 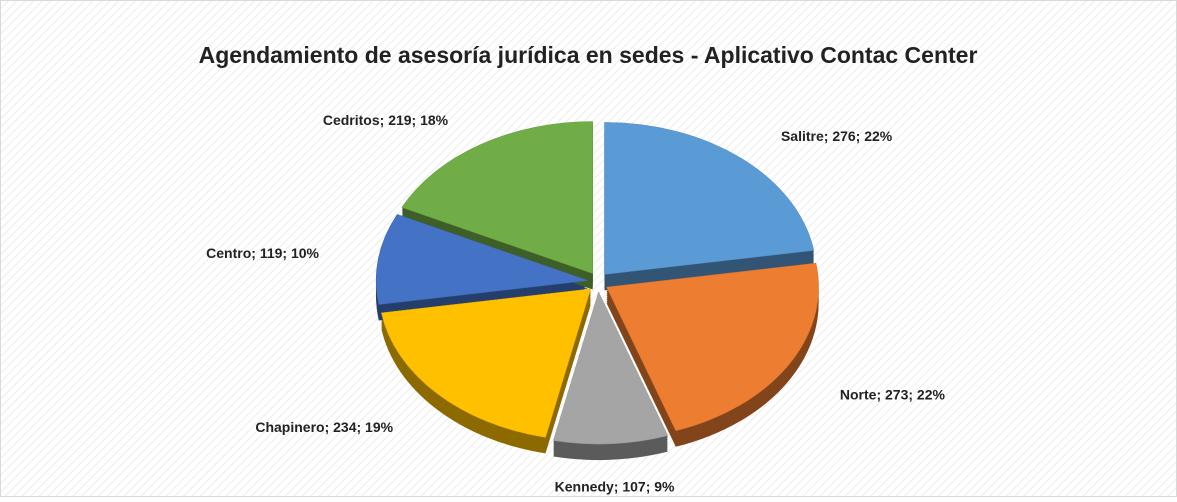 What do you see at coordinates (615, 486) in the screenshot?
I see `data-label: Kennedy; 107; 9%` at bounding box center [615, 486].